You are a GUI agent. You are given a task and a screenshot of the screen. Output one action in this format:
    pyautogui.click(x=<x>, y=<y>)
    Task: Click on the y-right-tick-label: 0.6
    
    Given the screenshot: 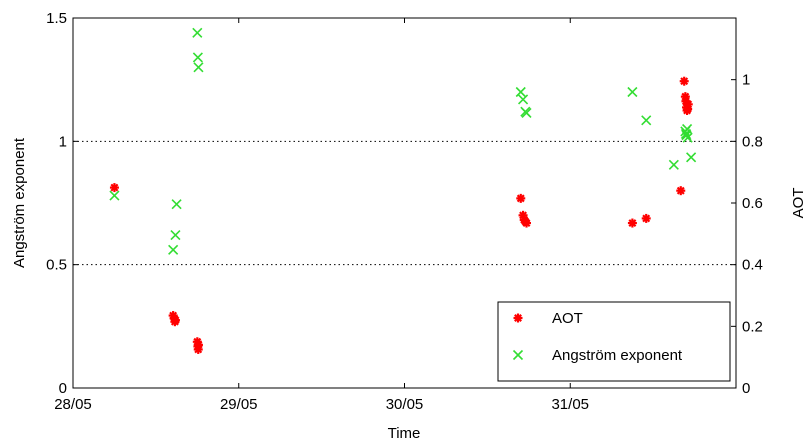 What is the action you would take?
    pyautogui.click(x=752, y=203)
    